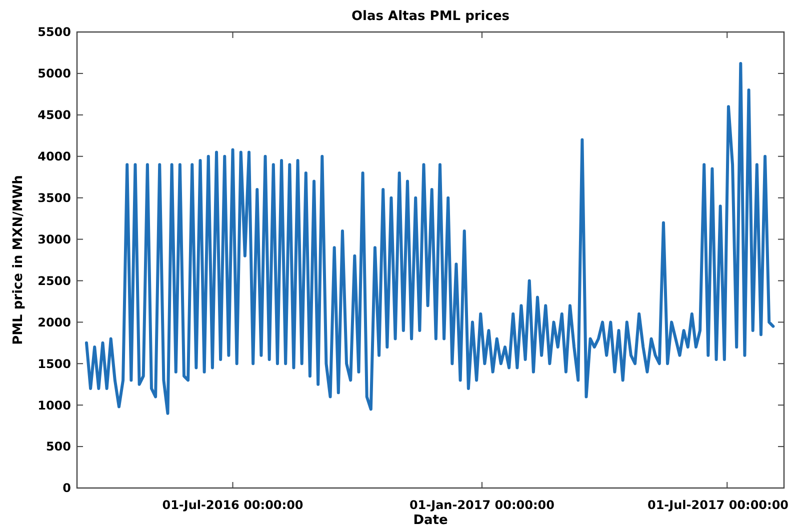 The height and width of the screenshot is (526, 794). Describe the element at coordinates (54, 239) in the screenshot. I see `y-tick-label: 3000` at that location.